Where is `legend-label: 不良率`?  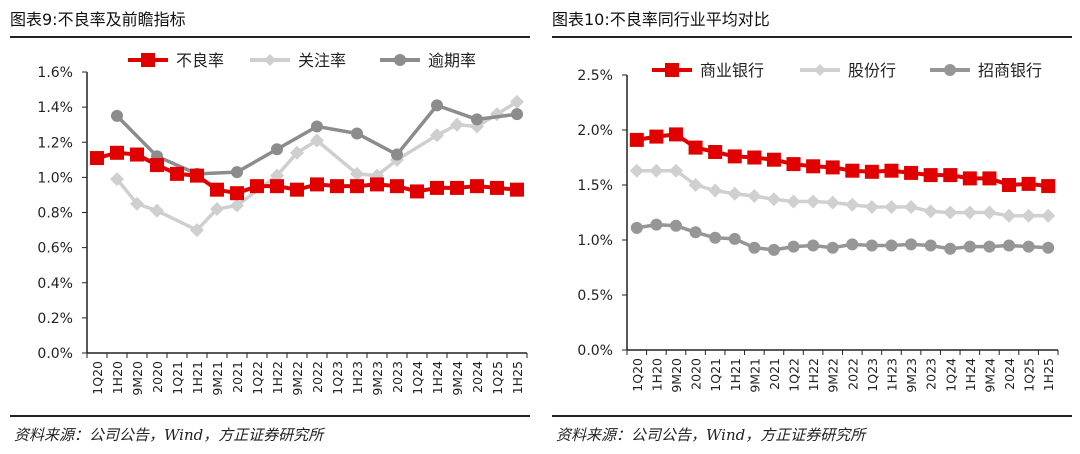
legend-label: 不良率 is located at coordinates (200, 60).